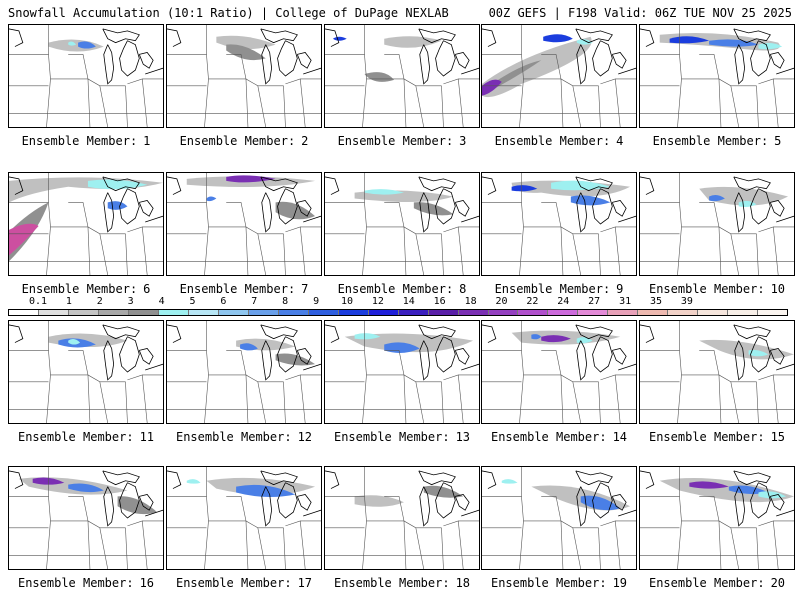  What do you see at coordinates (439, 301) in the screenshot?
I see `colorbar-tick-label: 16` at bounding box center [439, 301].